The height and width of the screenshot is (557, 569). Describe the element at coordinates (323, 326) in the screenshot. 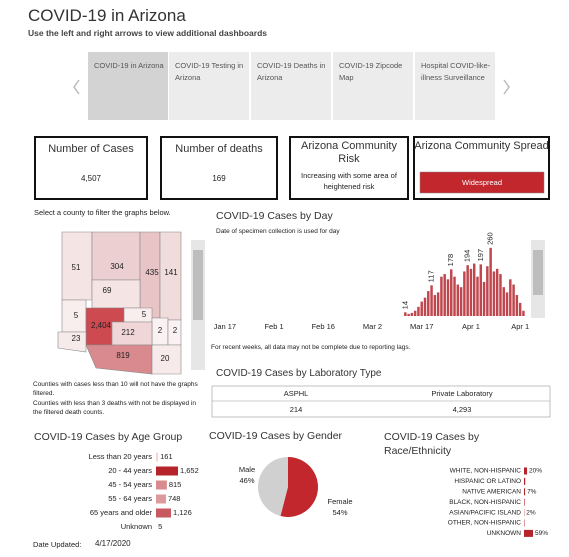

I see `x-tick-label: Feb 16` at that location.